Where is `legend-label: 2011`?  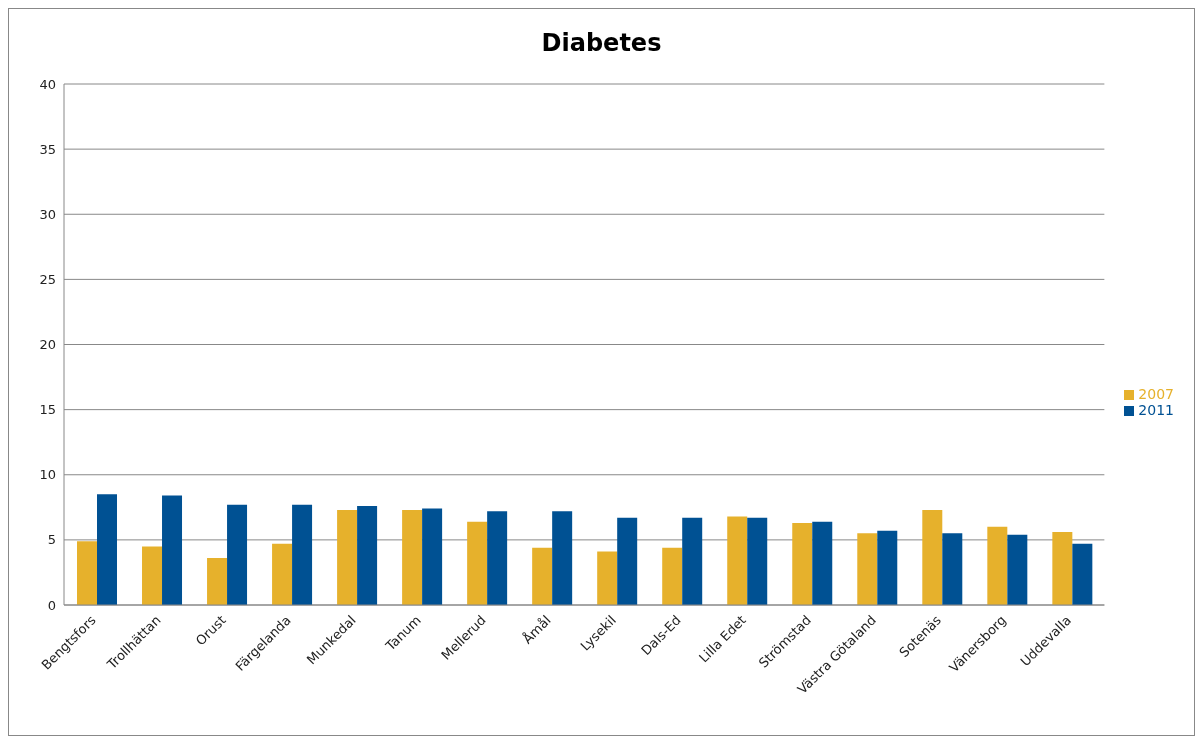 legend-label: 2011 is located at coordinates (1156, 410).